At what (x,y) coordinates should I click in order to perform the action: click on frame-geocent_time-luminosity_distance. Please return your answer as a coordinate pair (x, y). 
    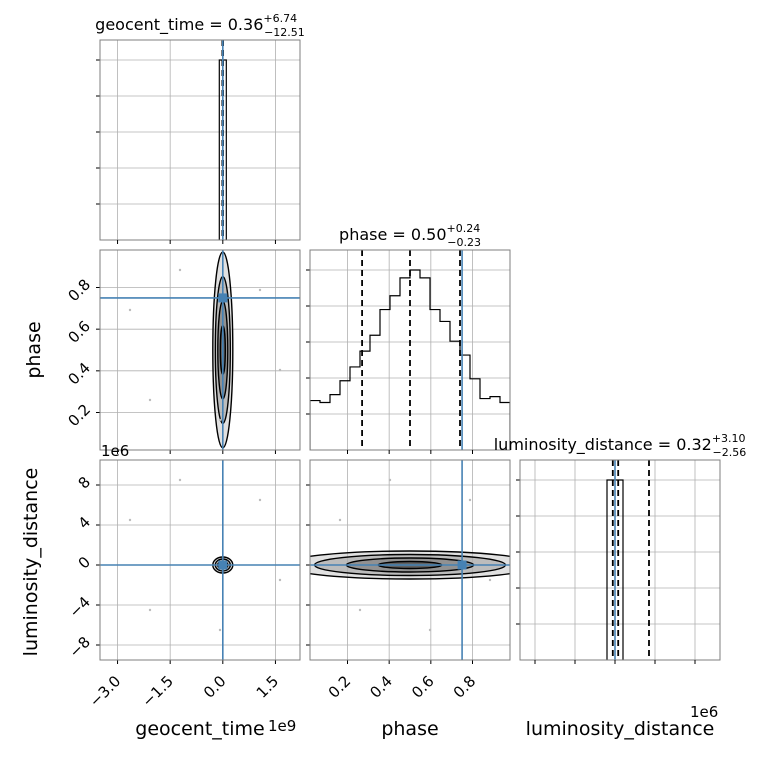
    Looking at the image, I should click on (200, 560).